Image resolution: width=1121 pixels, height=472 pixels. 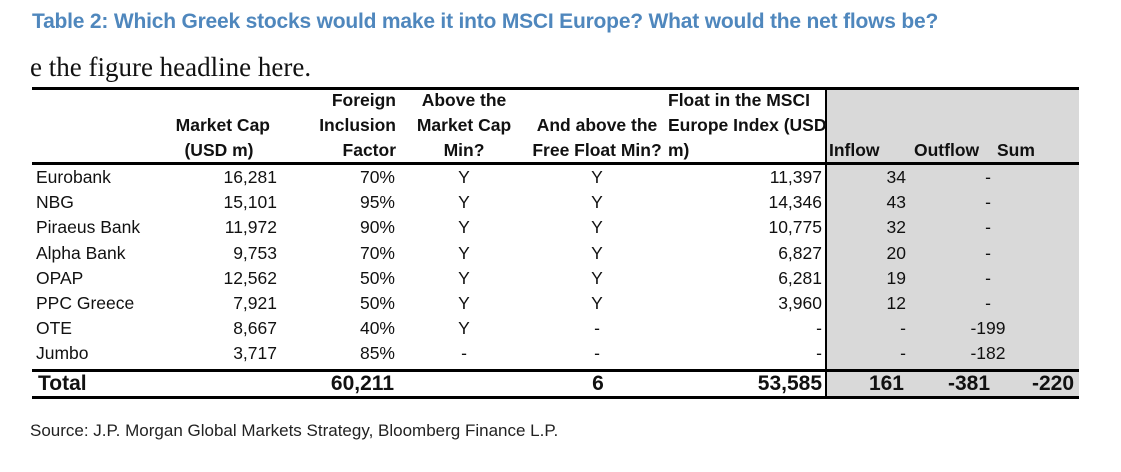 What do you see at coordinates (739, 100) in the screenshot?
I see `header-float-line1: Float in the MSCI` at bounding box center [739, 100].